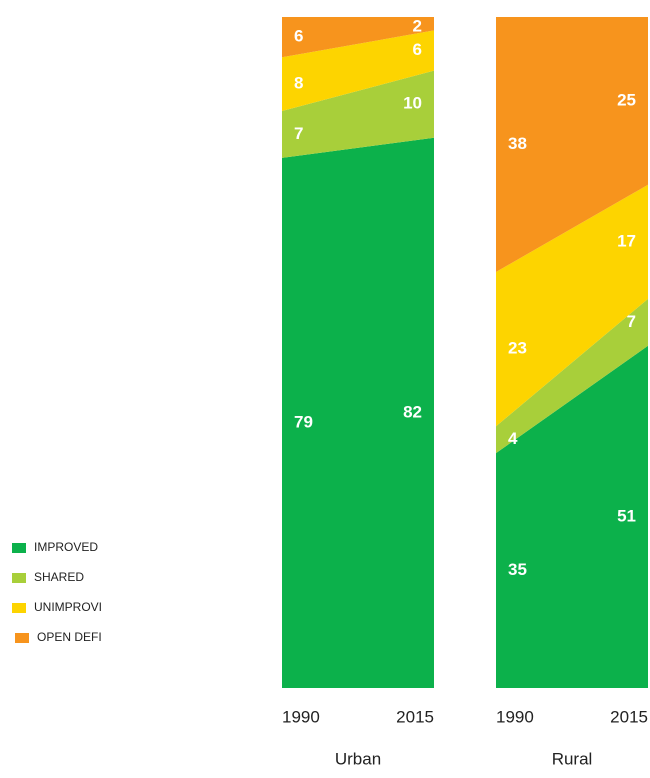 The image size is (650, 778). I want to click on data-label: 35, so click(517, 569).